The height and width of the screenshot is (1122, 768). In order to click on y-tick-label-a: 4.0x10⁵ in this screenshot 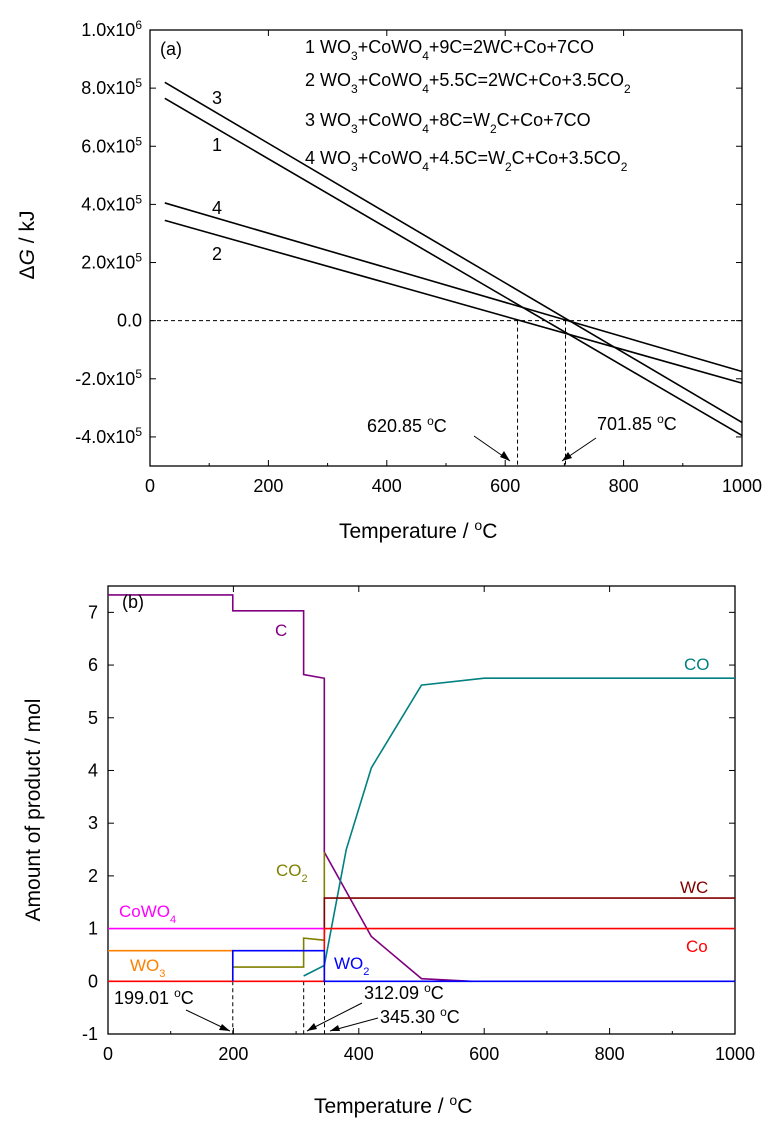, I will do `click(111, 203)`.